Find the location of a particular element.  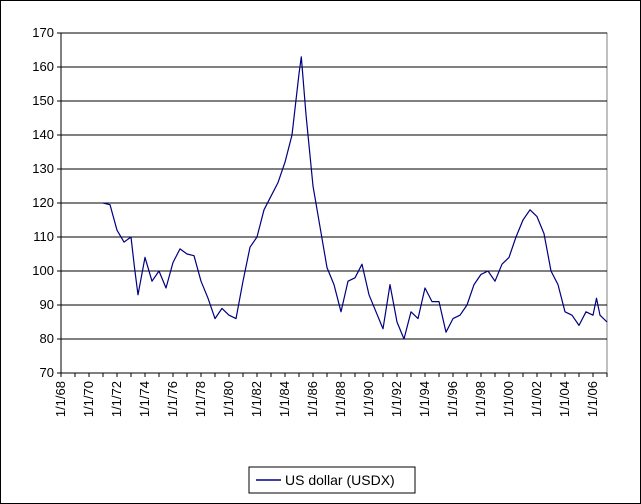

x-tick-label: 1/1/70 is located at coordinates (88, 399).